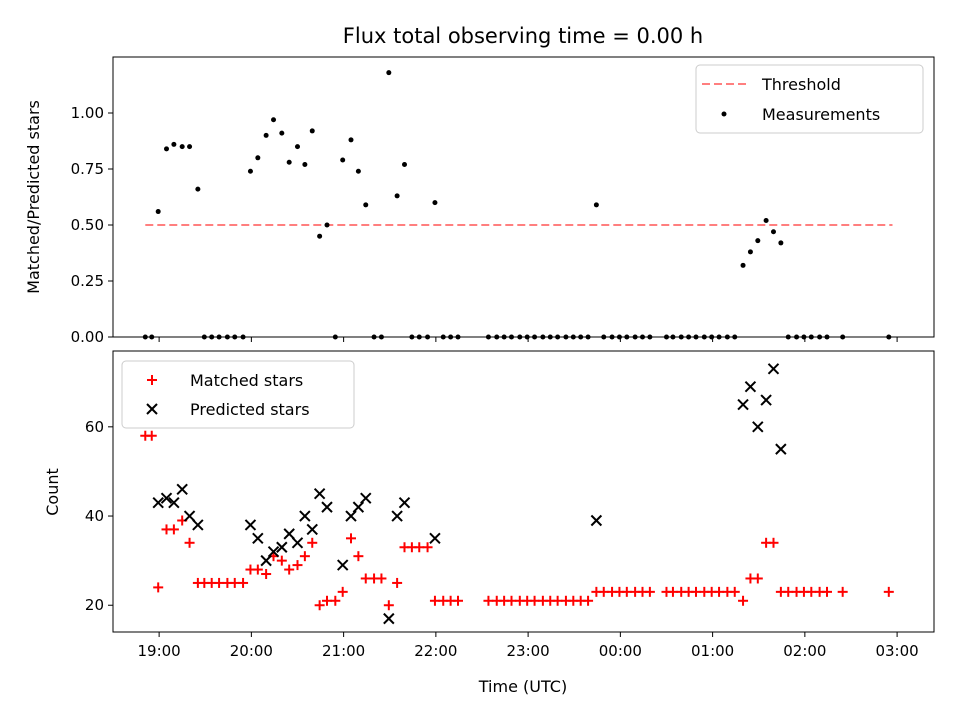 The width and height of the screenshot is (960, 720). I want to click on predicted-legend-label: Predicted stars, so click(250, 409).